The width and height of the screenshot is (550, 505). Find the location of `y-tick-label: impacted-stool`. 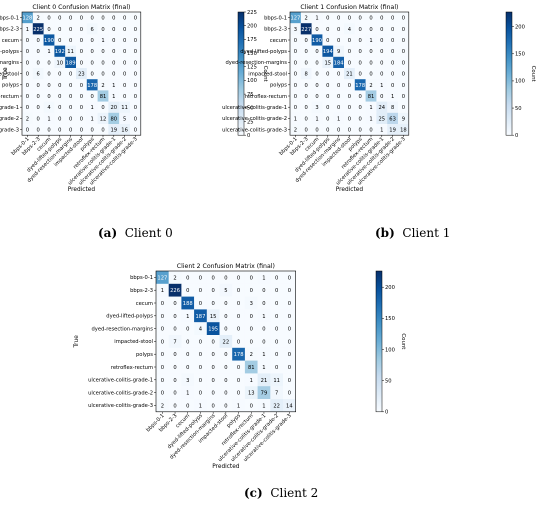

y-tick-label: impacted-stool is located at coordinates (267, 74).